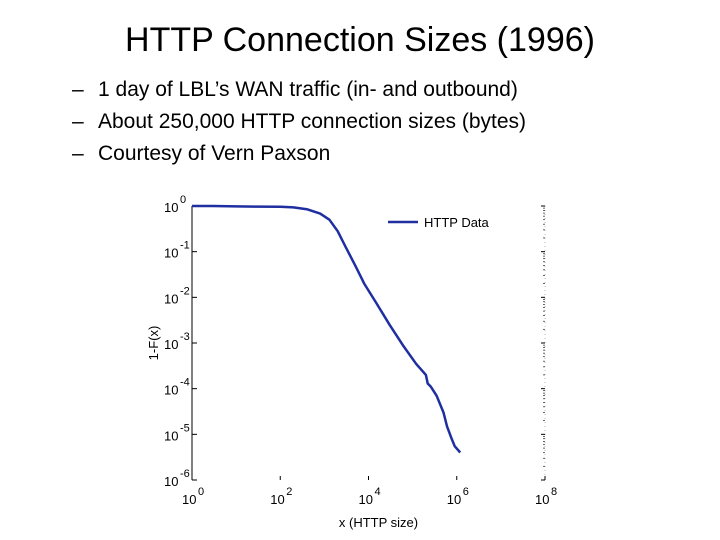 This screenshot has width=720, height=540. I want to click on legend: HTTP Data, so click(439, 222).